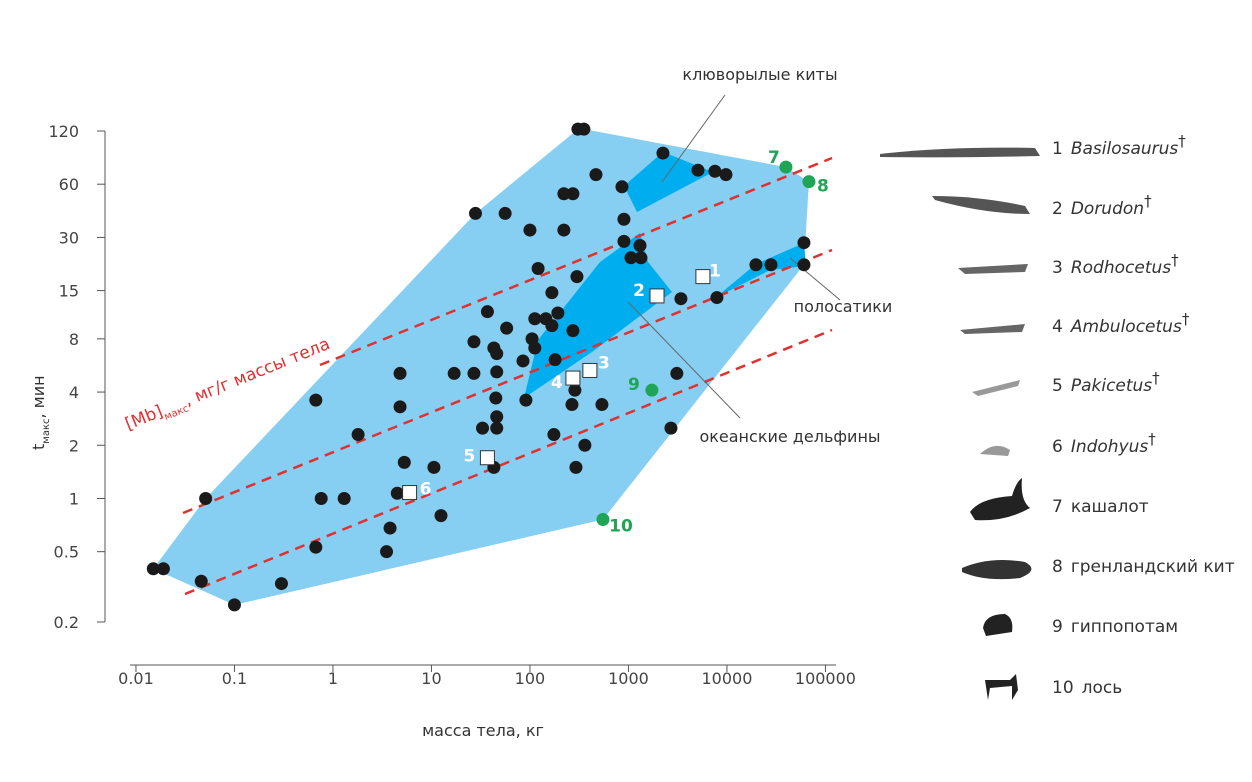  I want to click on y-tick-label: 8, so click(74, 339).